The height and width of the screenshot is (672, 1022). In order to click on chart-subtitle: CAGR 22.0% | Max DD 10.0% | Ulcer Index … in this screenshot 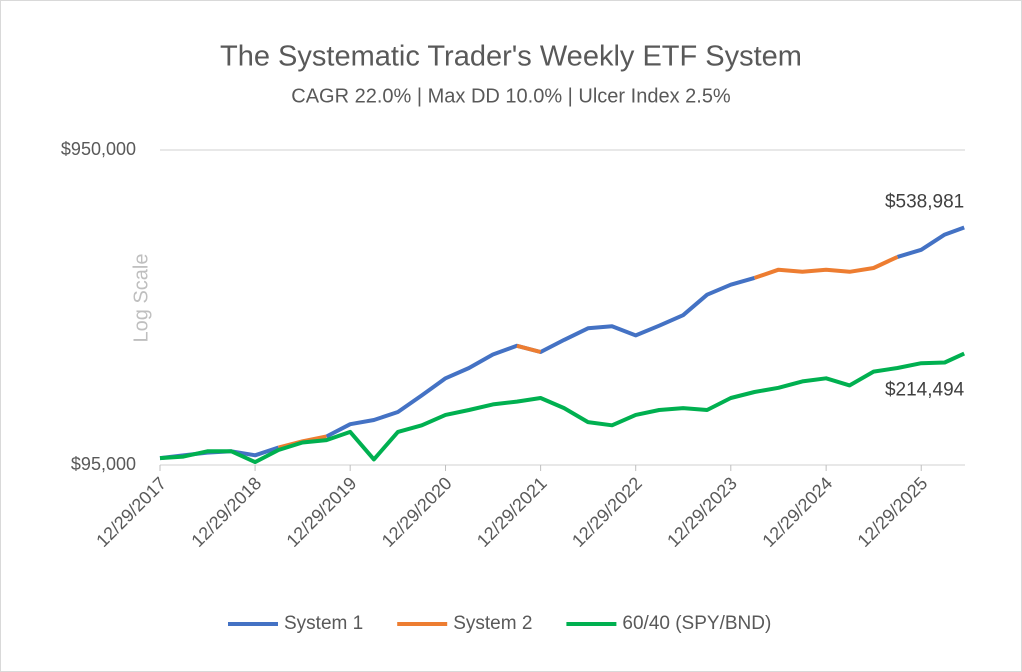, I will do `click(511, 96)`.